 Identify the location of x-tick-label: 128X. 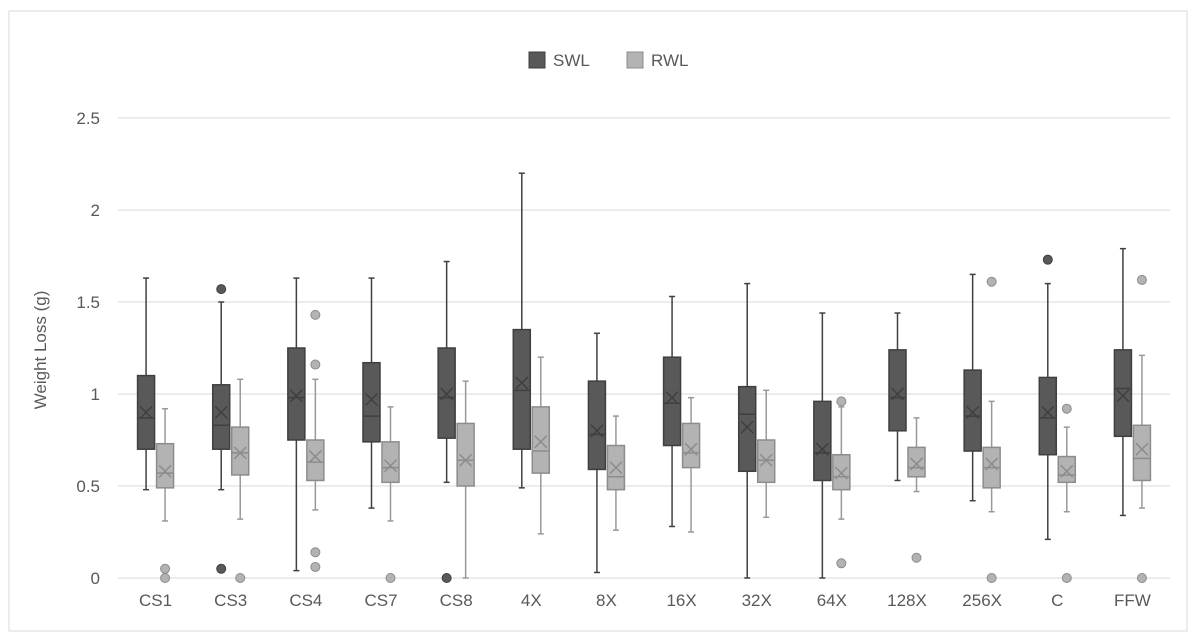
(907, 600).